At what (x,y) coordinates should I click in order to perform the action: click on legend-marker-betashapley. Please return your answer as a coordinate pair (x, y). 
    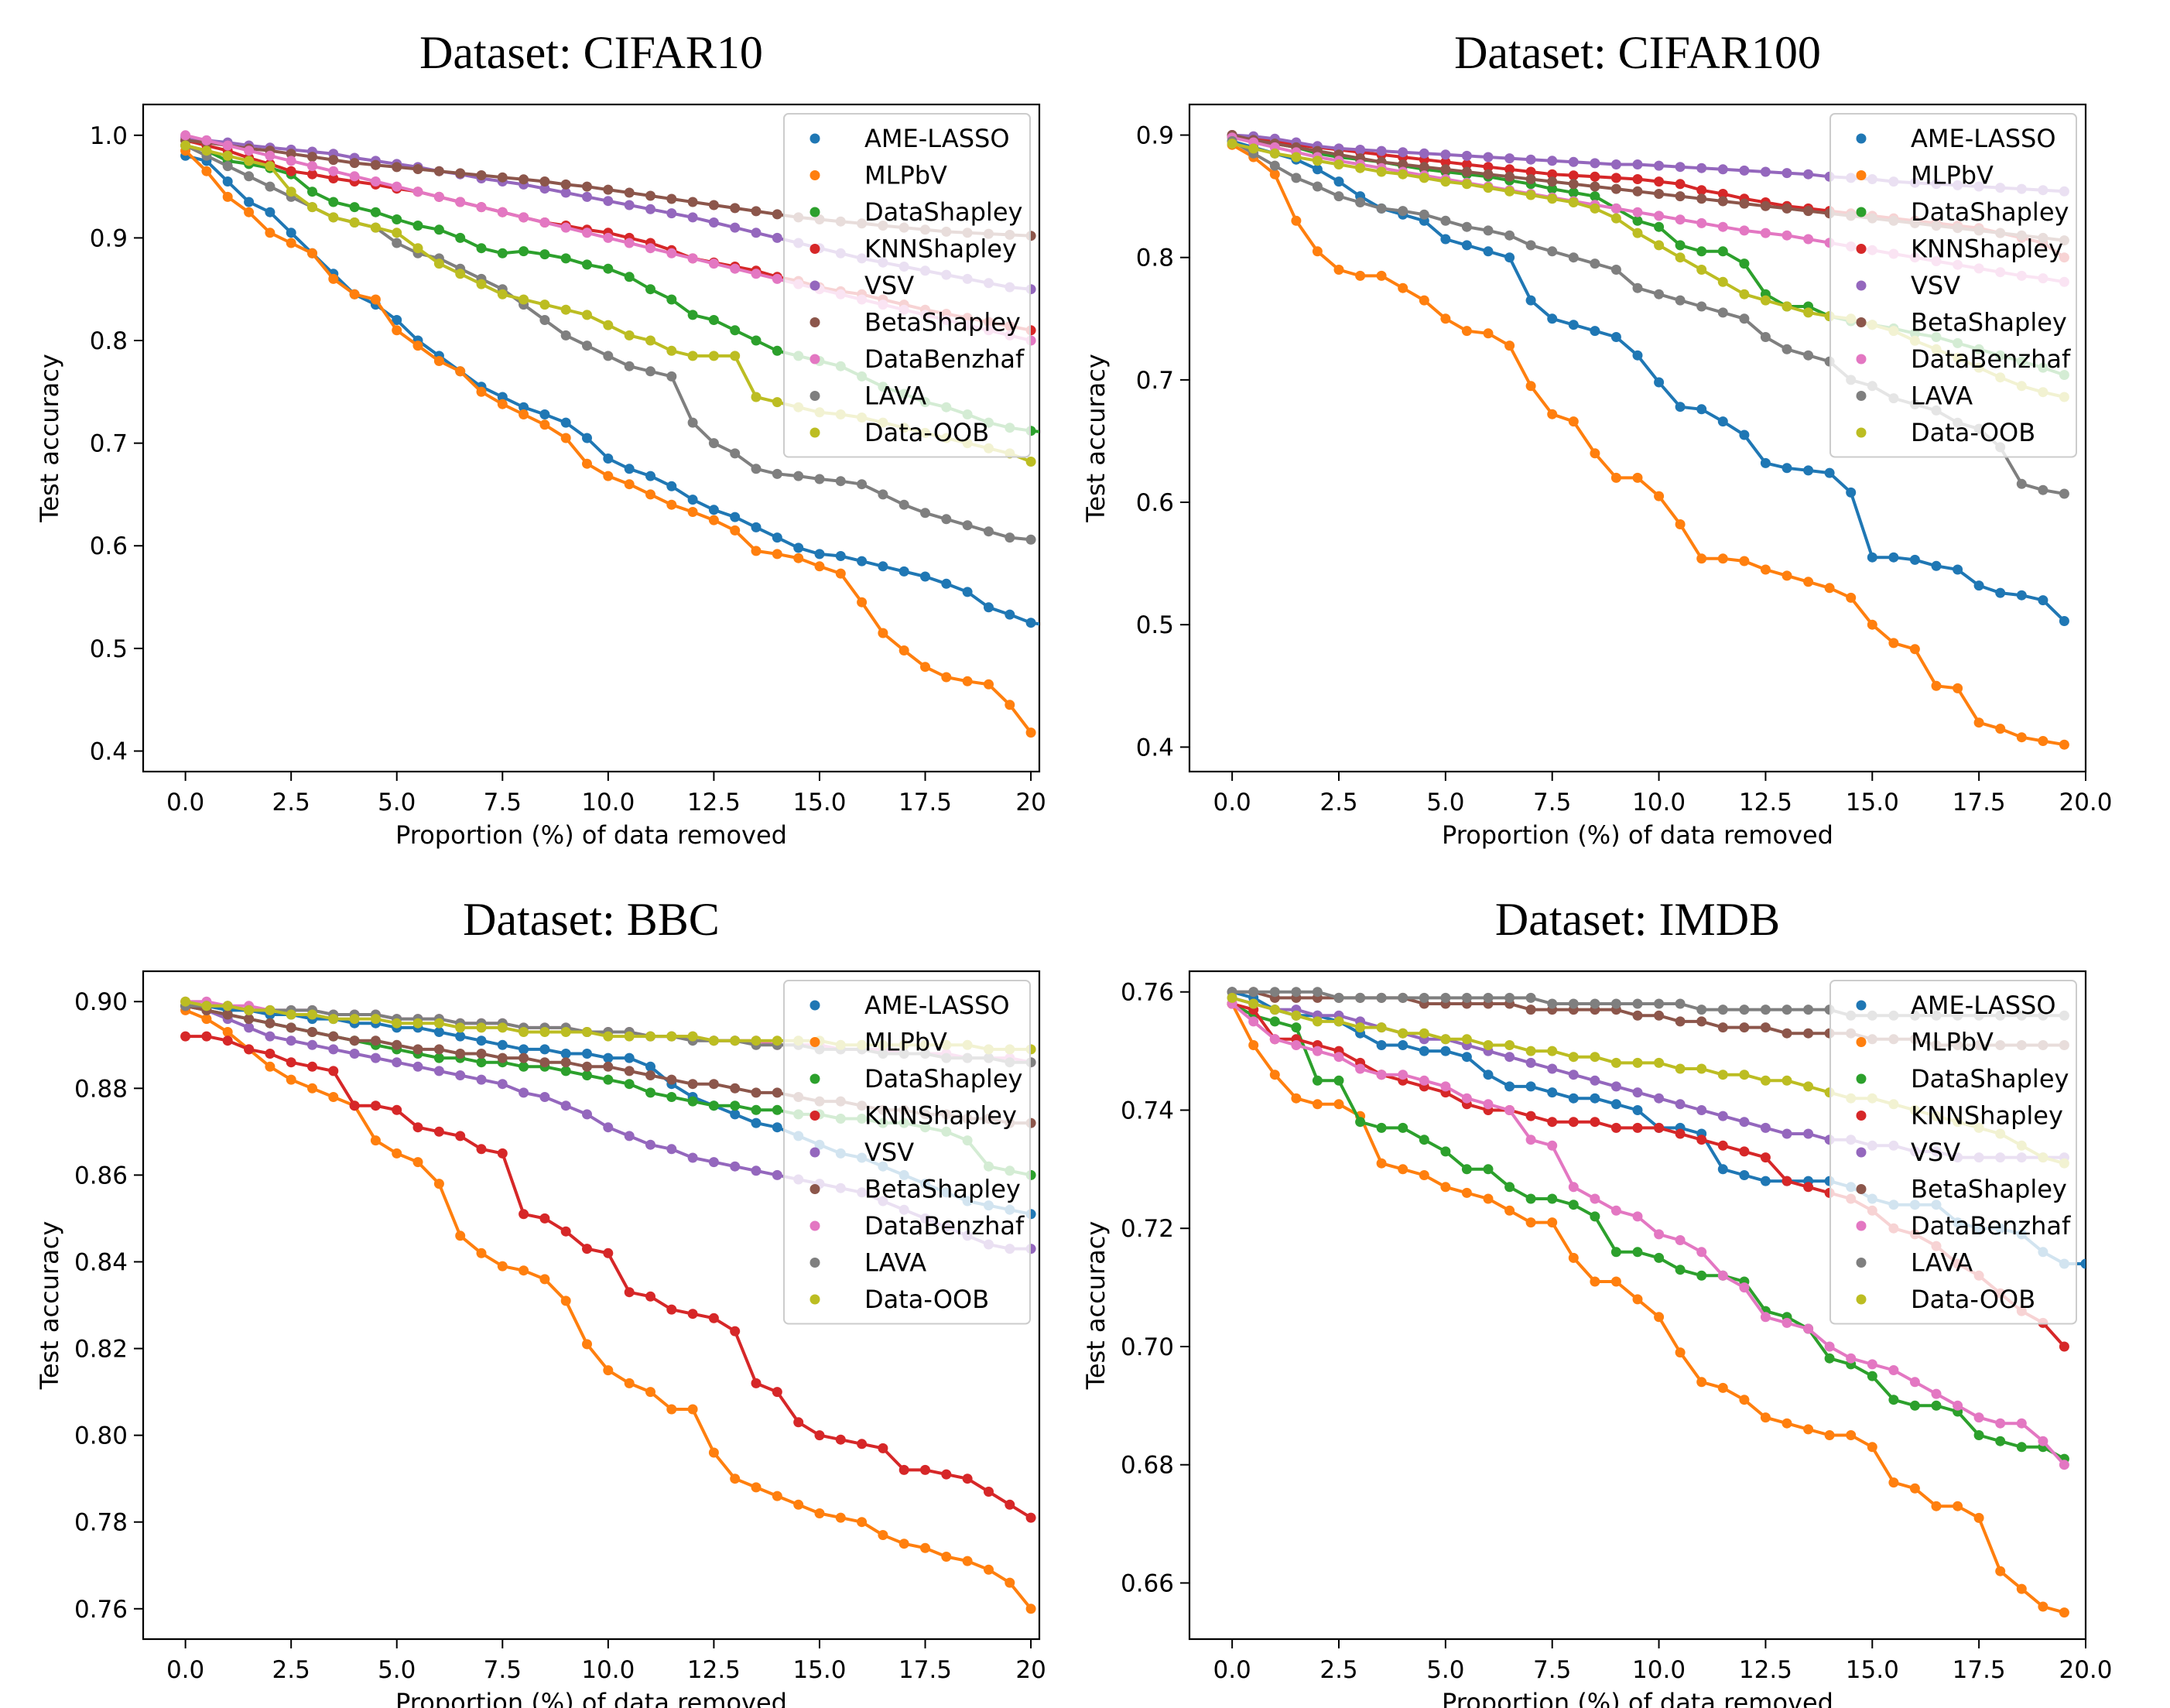
    Looking at the image, I should click on (1861, 322).